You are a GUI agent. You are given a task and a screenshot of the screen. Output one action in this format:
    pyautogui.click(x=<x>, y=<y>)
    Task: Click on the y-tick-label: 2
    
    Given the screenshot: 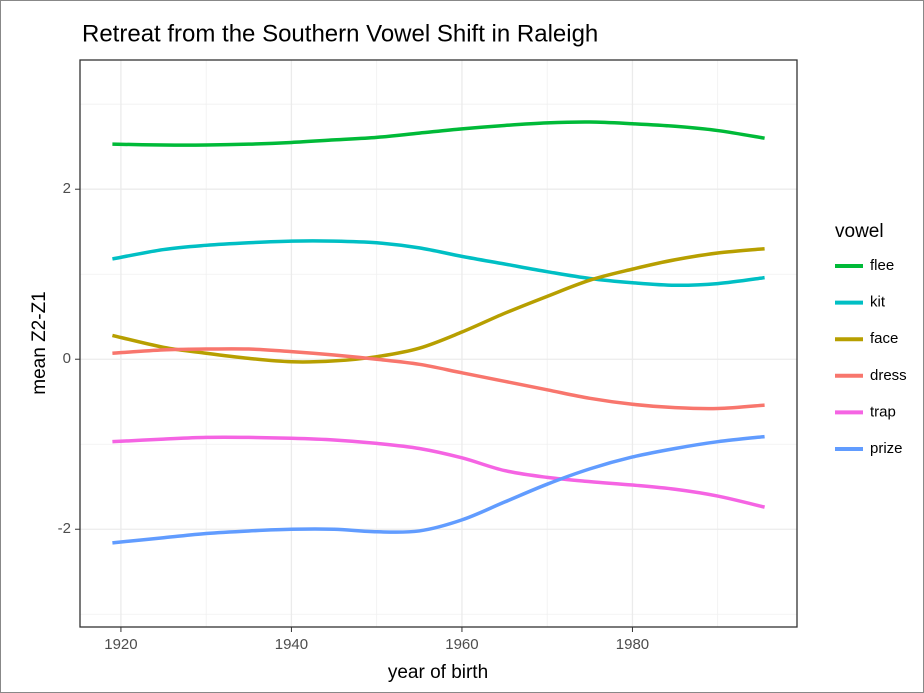 What is the action you would take?
    pyautogui.click(x=67, y=188)
    